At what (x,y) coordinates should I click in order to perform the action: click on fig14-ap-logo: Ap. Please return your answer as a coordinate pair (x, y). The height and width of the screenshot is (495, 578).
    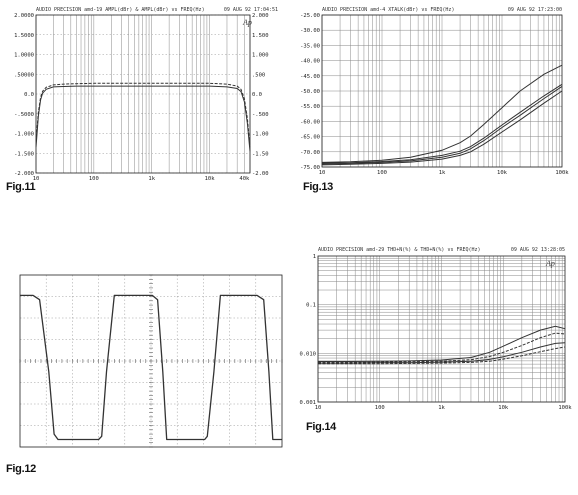
    Looking at the image, I should click on (550, 263).